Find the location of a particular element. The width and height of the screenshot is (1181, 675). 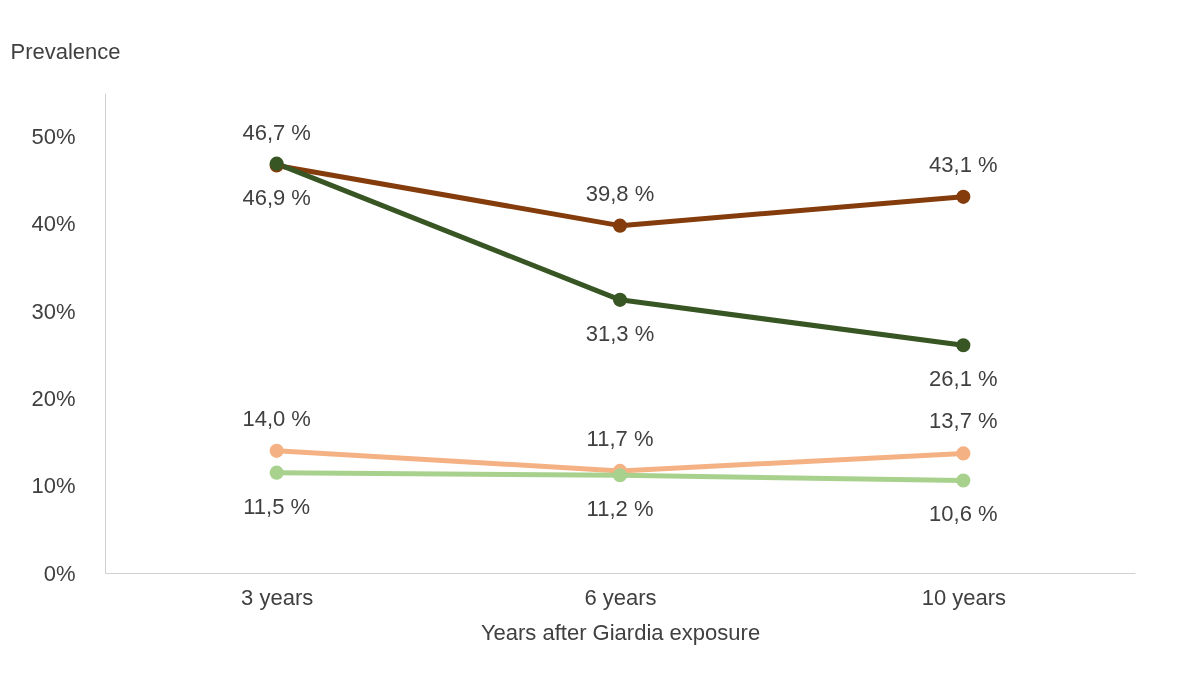

data-label: 14,0 % is located at coordinates (276, 418).